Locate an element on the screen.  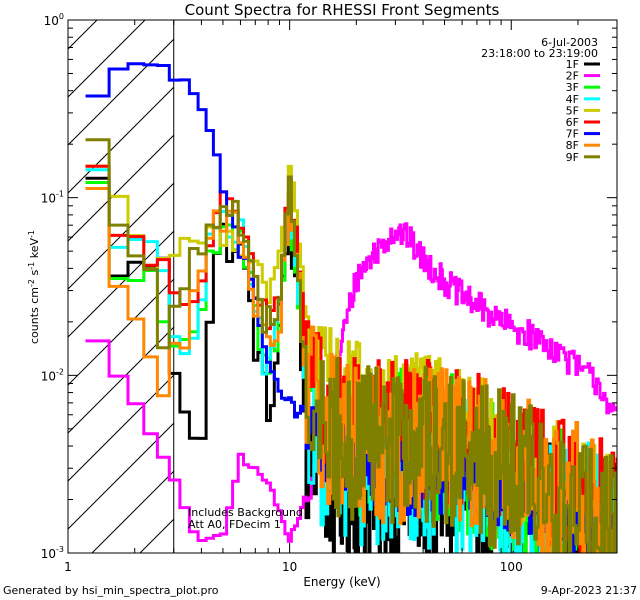
legend-label: 9F is located at coordinates (572, 157).